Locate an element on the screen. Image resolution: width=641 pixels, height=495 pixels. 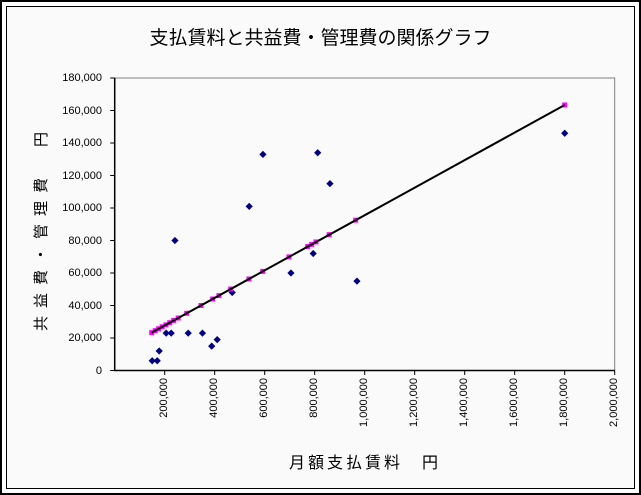
y-tick-label: 20,000 is located at coordinates (85, 338).